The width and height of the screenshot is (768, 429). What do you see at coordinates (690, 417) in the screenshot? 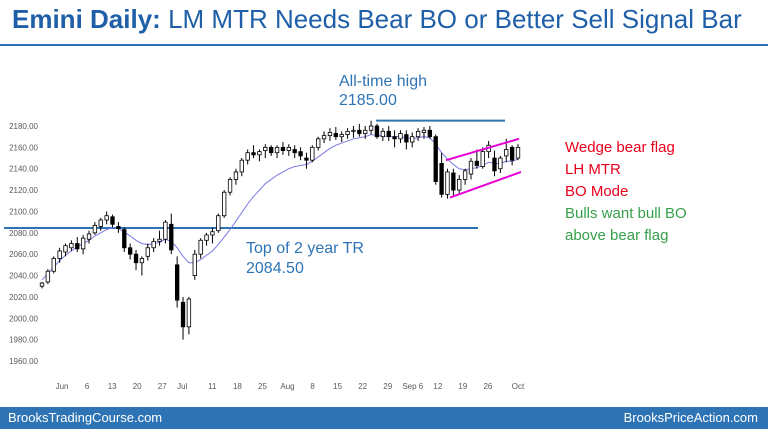
I see `footer-right-link: BrooksPriceAction.com` at bounding box center [690, 417].